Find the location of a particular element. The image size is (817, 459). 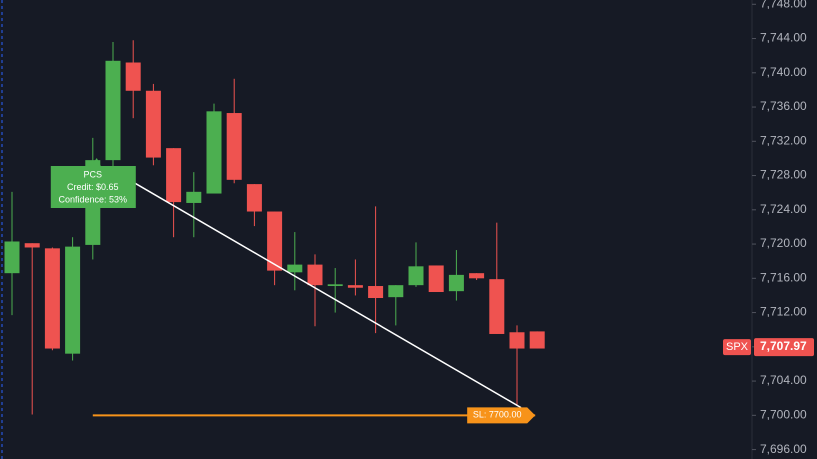

y-tick-label: 7,716.00 is located at coordinates (783, 277).